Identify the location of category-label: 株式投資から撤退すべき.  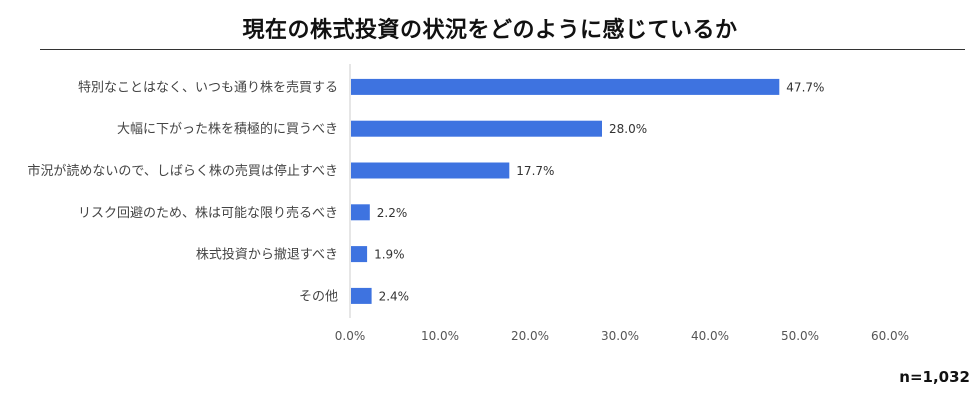
(267, 255).